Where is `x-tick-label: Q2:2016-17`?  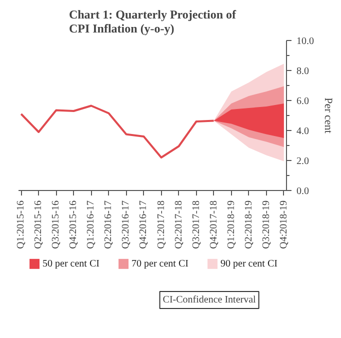
x-tick-label: Q2:2016-17 is located at coordinates (108, 224).